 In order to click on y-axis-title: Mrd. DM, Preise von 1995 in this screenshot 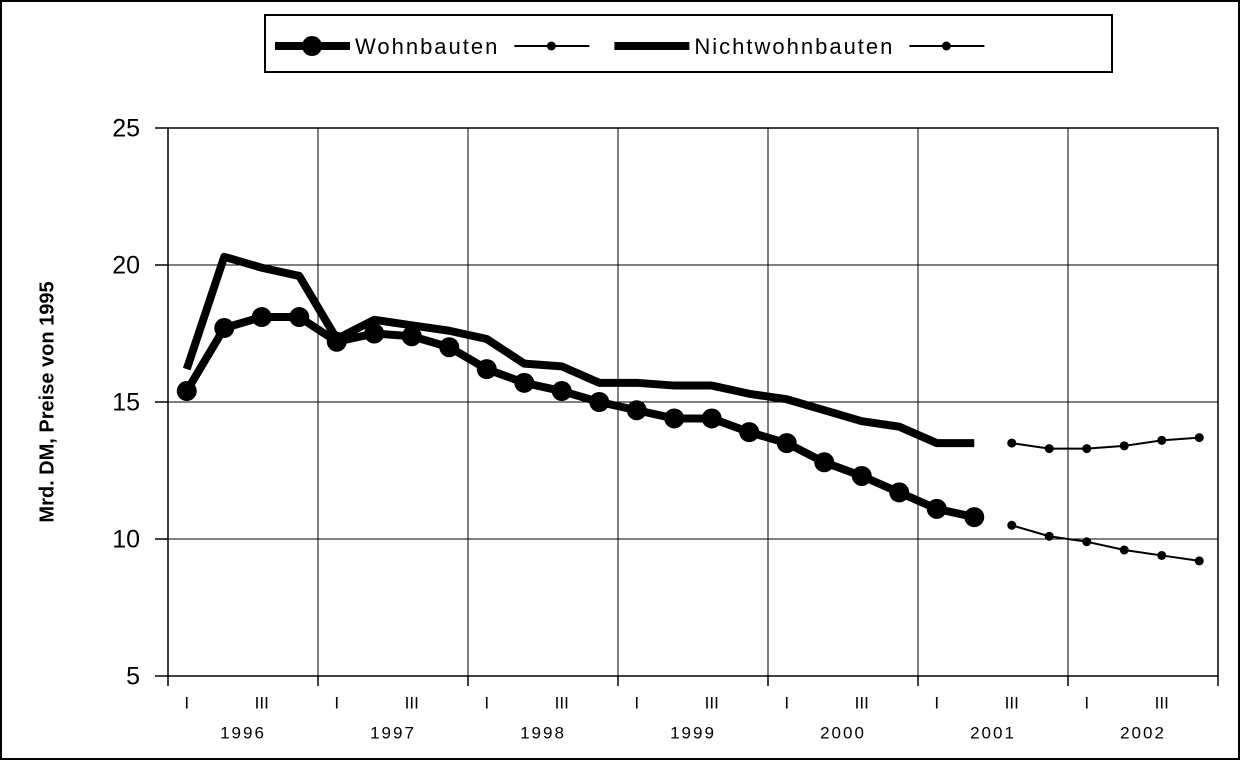, I will do `click(47, 401)`.